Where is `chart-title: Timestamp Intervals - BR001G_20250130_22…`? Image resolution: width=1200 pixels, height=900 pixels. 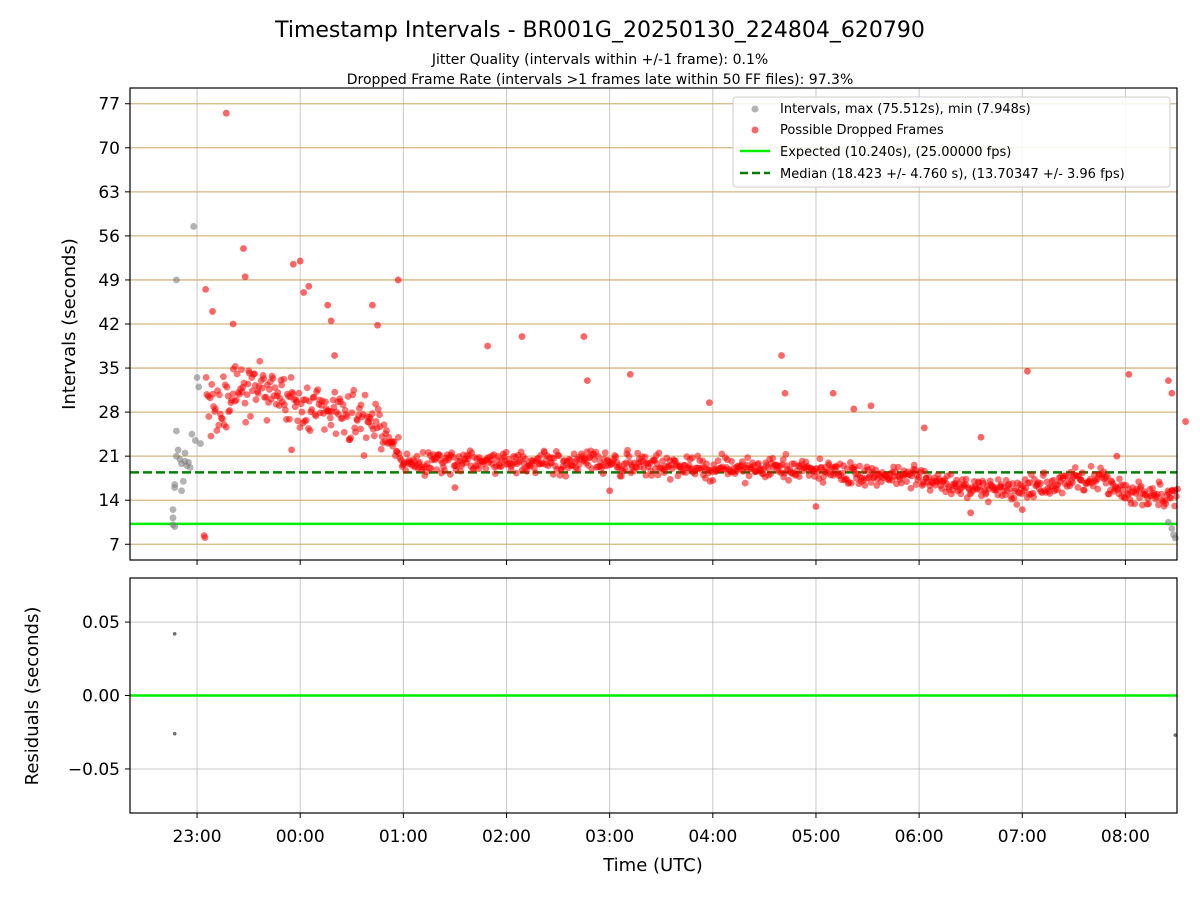 chart-title: Timestamp Intervals - BR001G_20250130_22… is located at coordinates (599, 30).